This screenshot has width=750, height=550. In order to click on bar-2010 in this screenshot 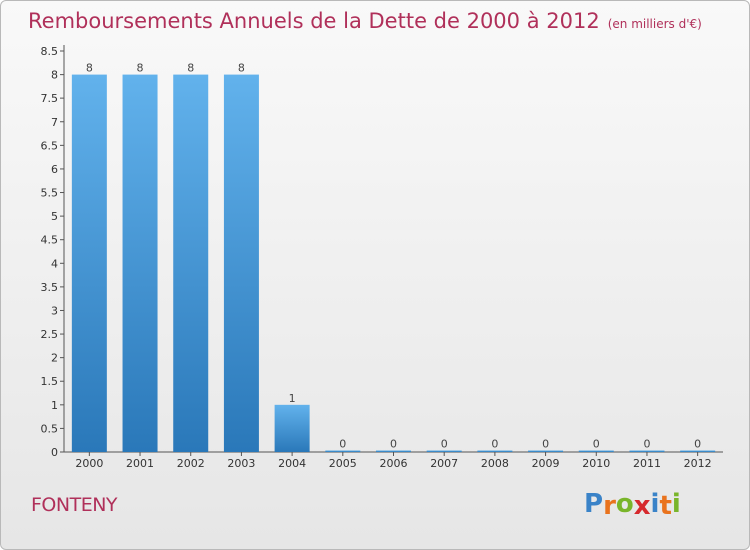, I will do `click(596, 451)`.